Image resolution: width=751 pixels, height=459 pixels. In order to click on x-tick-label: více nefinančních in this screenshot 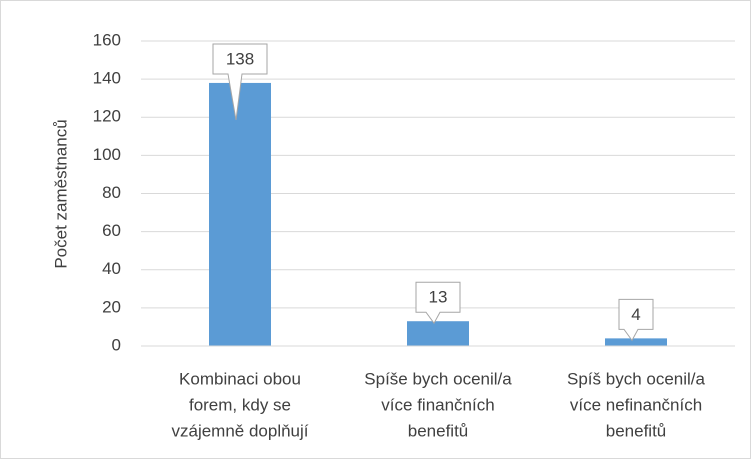, I will do `click(636, 404)`.